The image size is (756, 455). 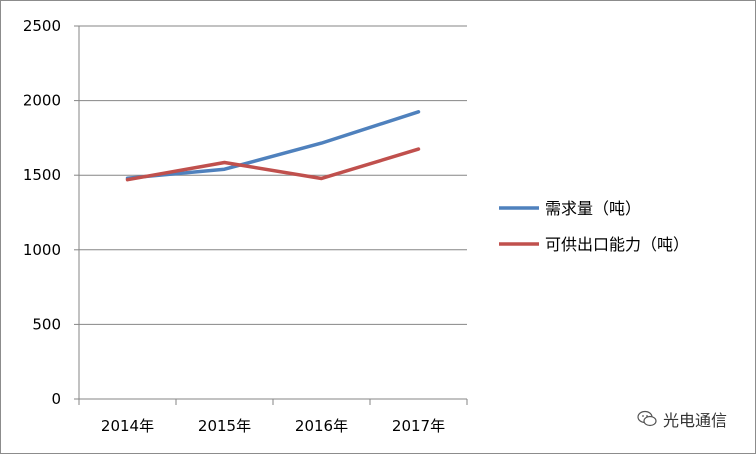 What do you see at coordinates (418, 426) in the screenshot?
I see `x-tick-label: 2017年` at bounding box center [418, 426].